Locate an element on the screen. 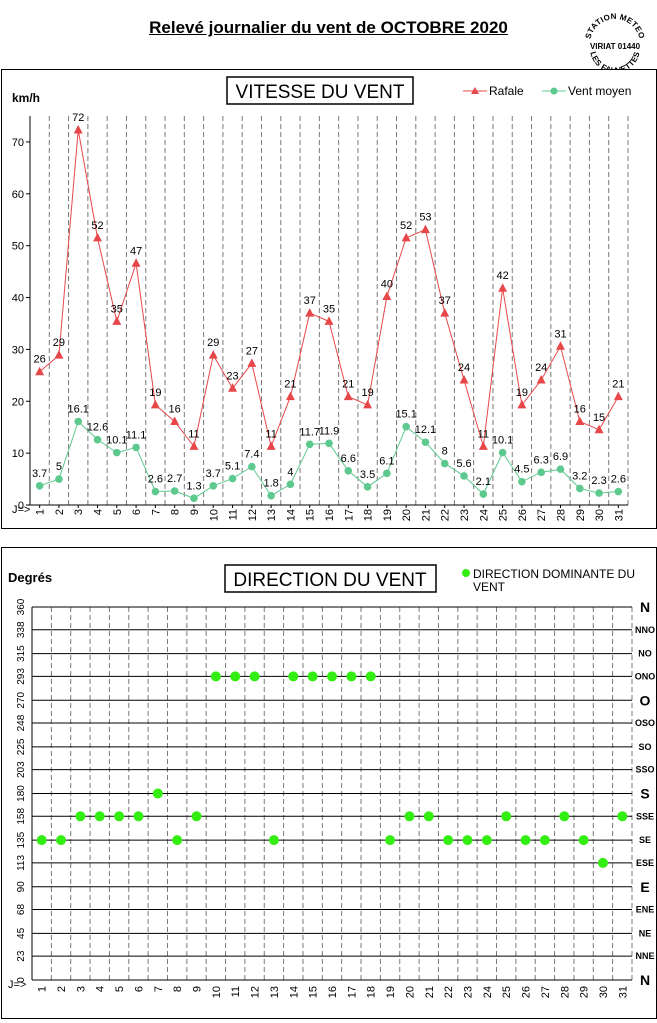 The image size is (657, 1023). direction-x-tick-label: 3 is located at coordinates (81, 989).